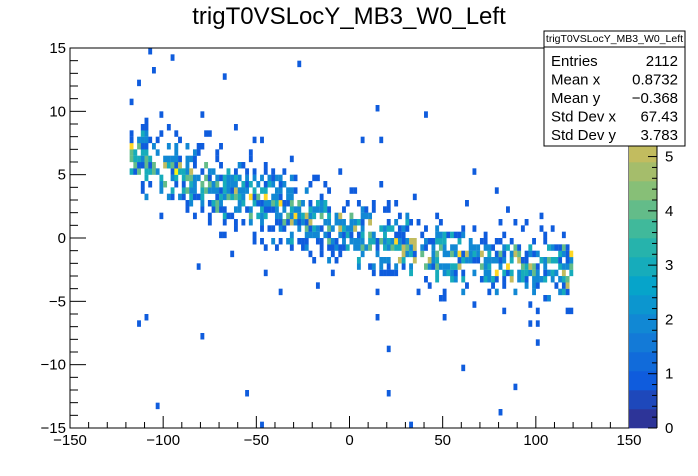 This screenshot has height=476, width=698. I want to click on stats-value: 0.8732, so click(655, 80).